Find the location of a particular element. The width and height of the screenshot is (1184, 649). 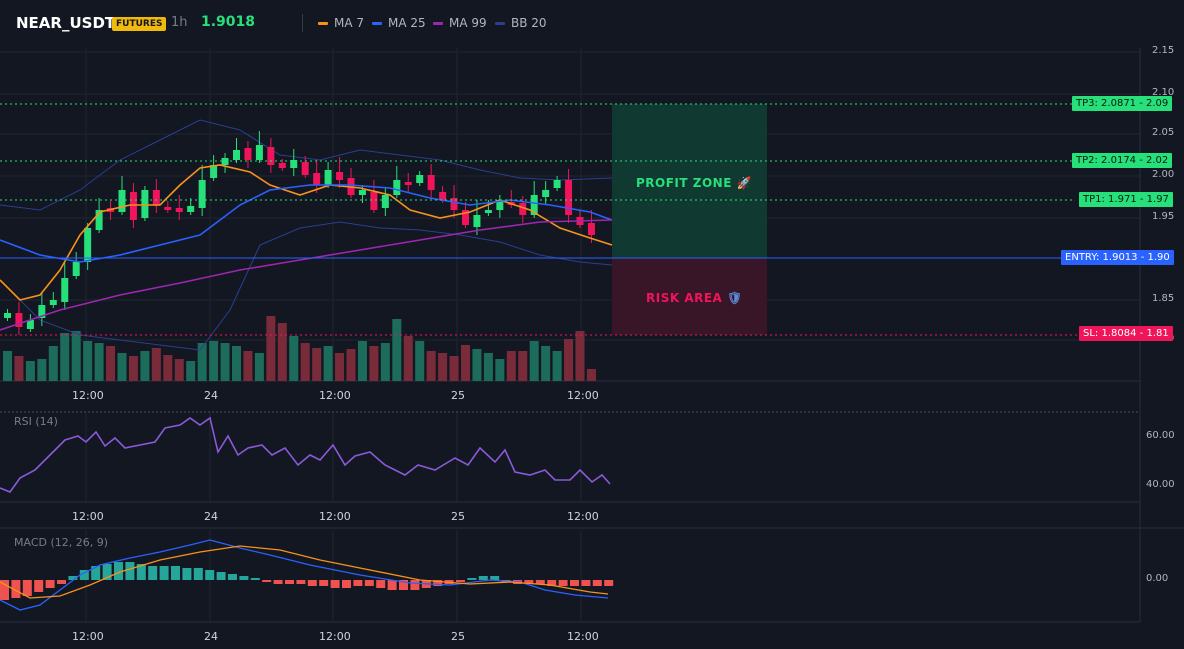

ma99-swatch is located at coordinates (438, 23).